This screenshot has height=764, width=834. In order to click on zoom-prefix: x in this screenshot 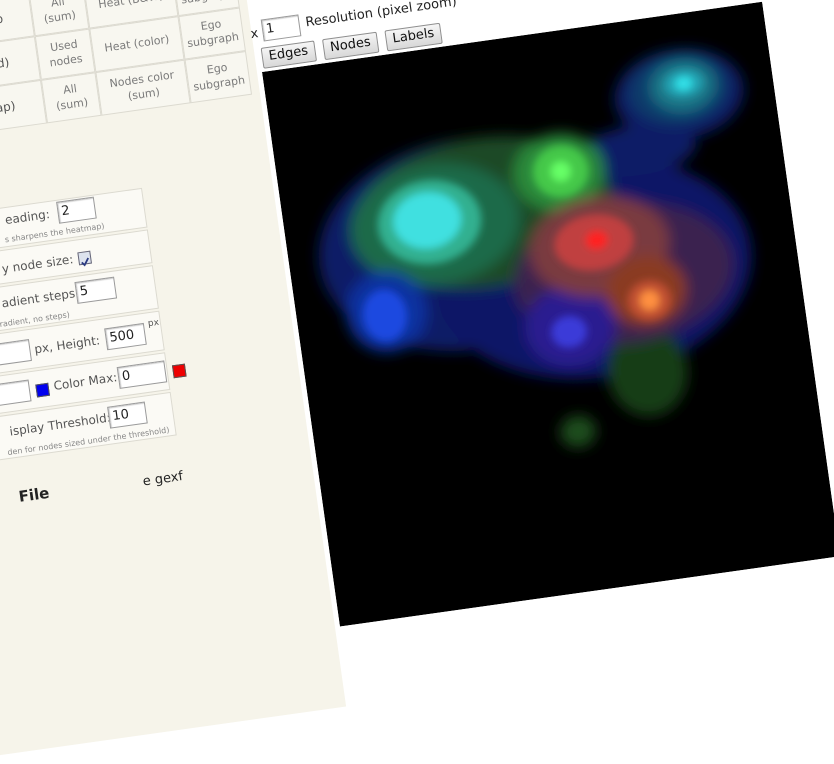, I will do `click(254, 34)`.